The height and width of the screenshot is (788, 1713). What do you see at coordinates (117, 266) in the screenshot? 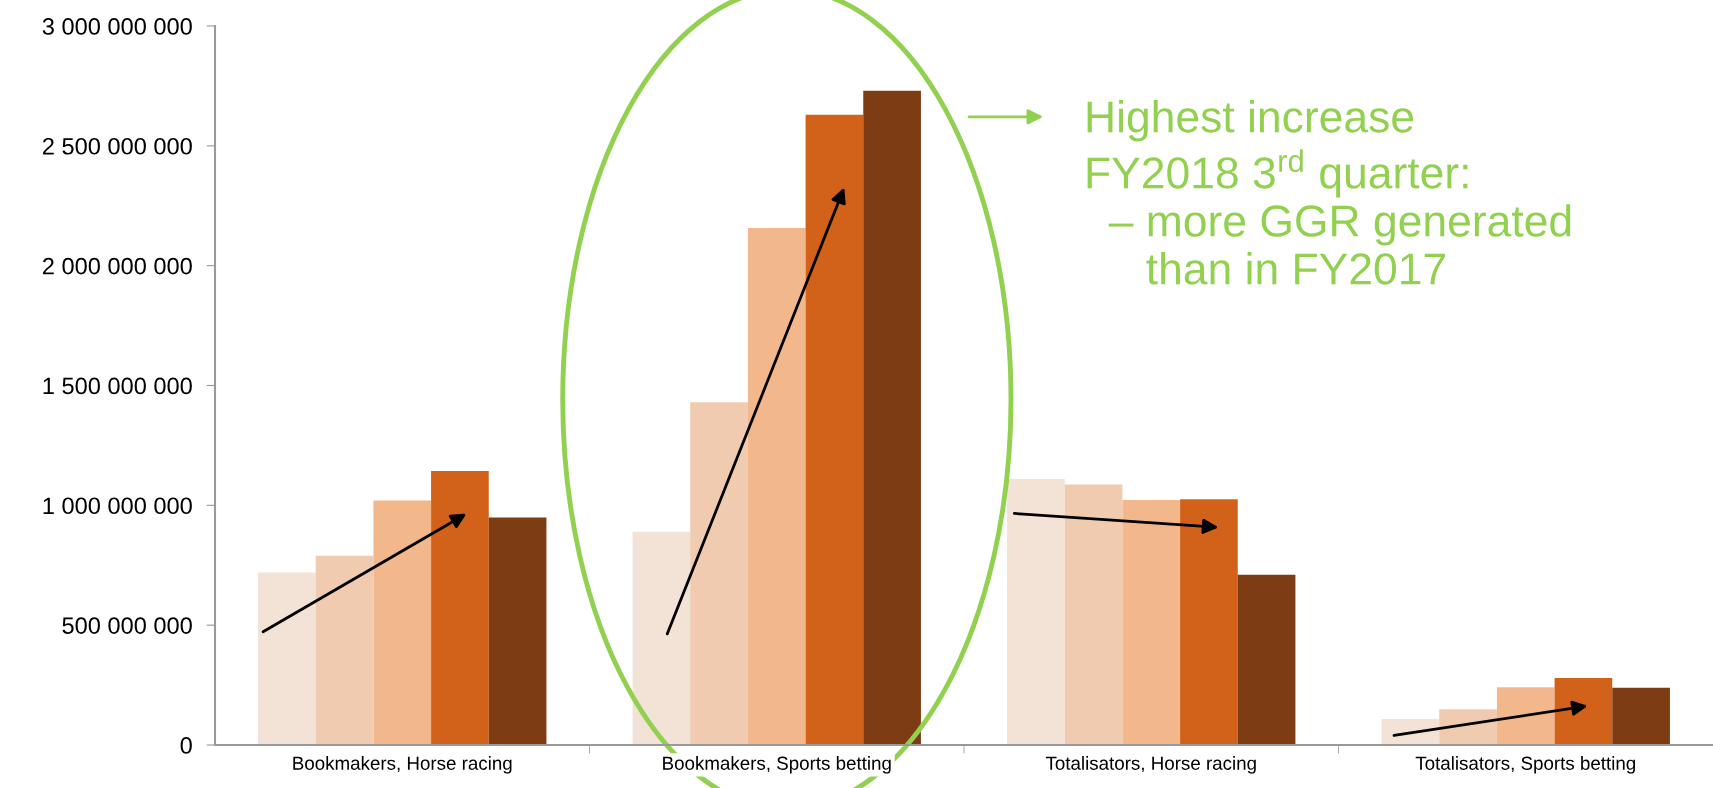
I see `y-tick-label: 2 000 000 000` at bounding box center [117, 266].